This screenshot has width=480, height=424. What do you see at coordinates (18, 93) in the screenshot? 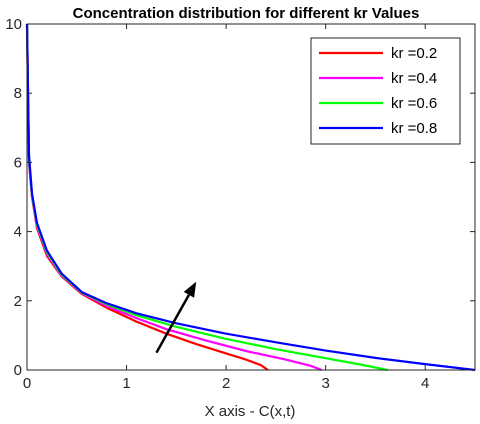
I see `y-tick-label: 8` at bounding box center [18, 93].